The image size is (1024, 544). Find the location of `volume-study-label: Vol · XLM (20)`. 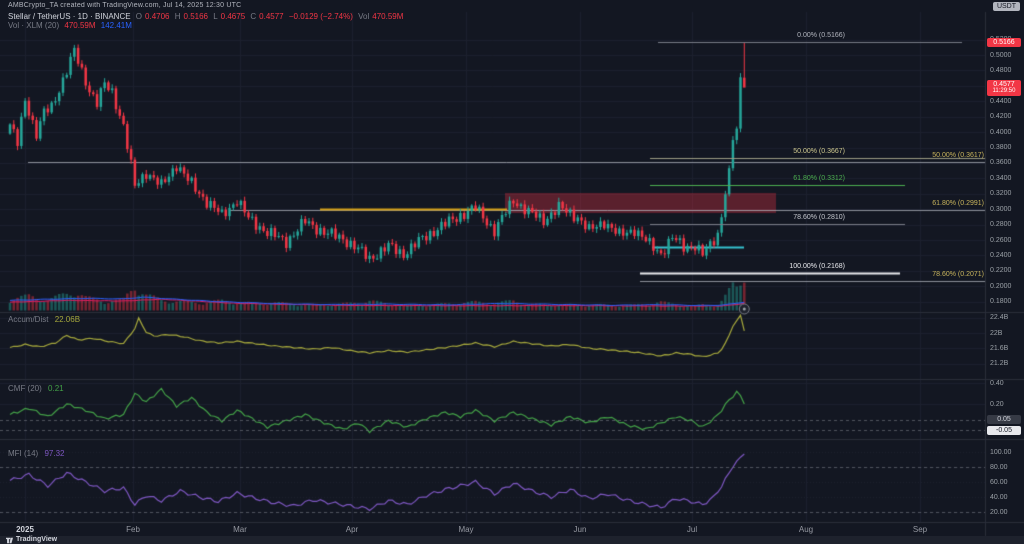

volume-study-label: Vol · XLM (20) is located at coordinates (34, 25).